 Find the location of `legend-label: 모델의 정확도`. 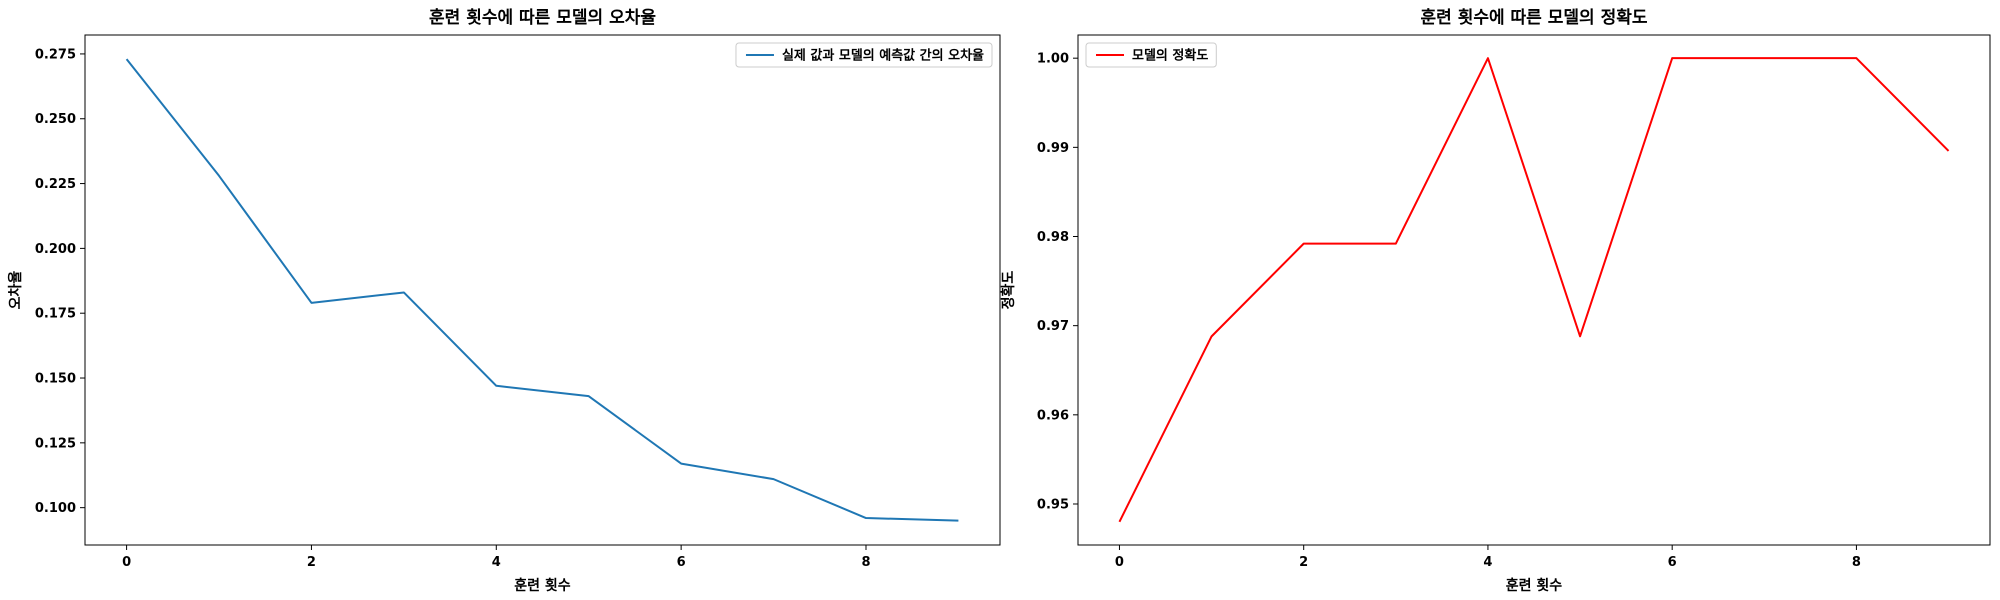

legend-label: 모델의 정확도 is located at coordinates (1170, 56).